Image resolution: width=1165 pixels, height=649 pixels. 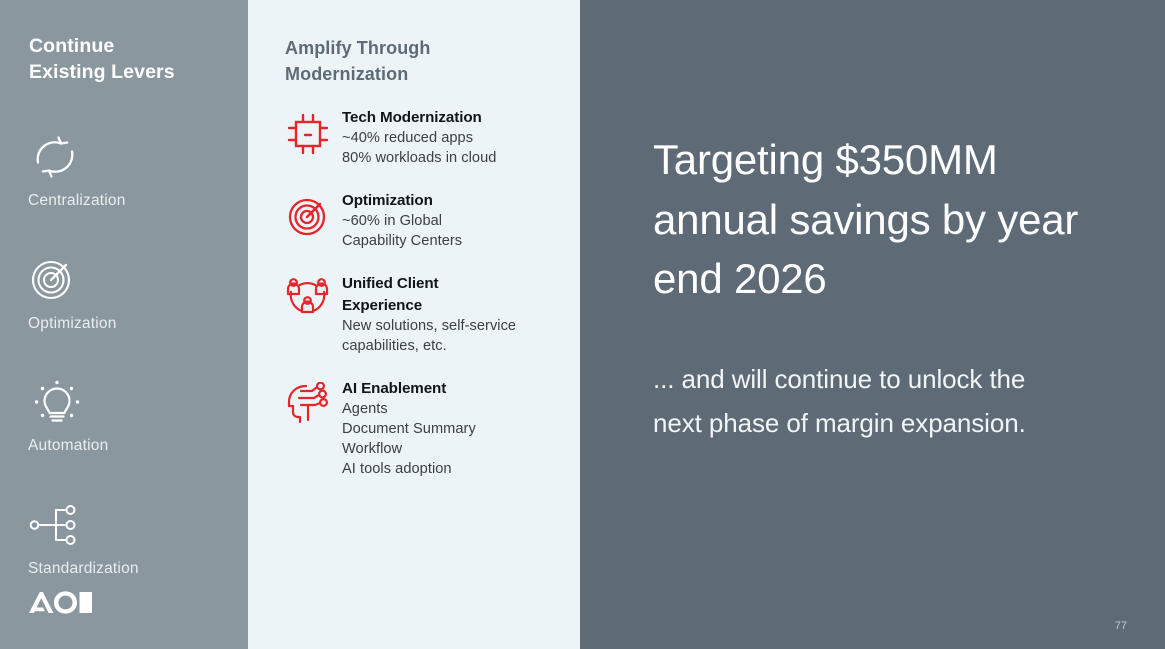 What do you see at coordinates (133, 157) in the screenshot?
I see `refresh-cycle-icon` at bounding box center [133, 157].